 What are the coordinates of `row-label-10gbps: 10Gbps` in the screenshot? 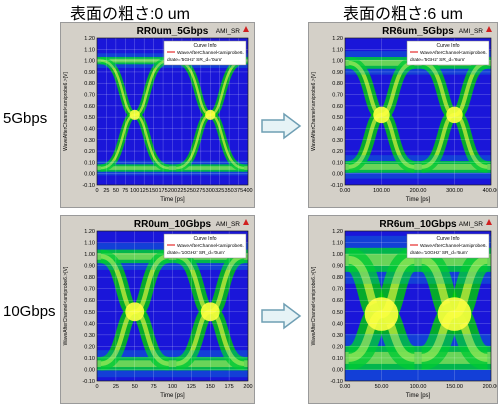 It's located at (29, 311).